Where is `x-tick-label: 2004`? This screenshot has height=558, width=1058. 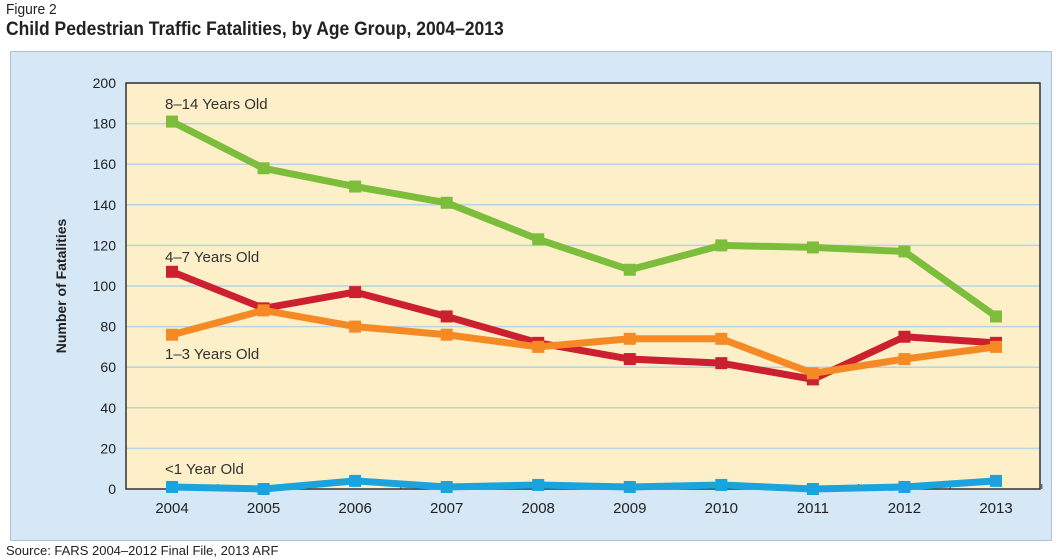 x-tick-label: 2004 is located at coordinates (171, 508).